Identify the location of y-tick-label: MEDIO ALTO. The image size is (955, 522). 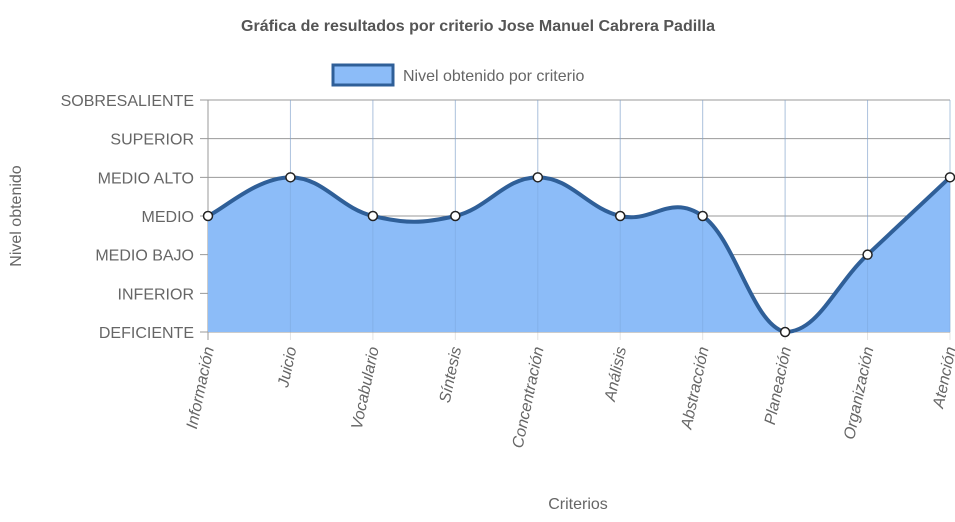
(146, 178).